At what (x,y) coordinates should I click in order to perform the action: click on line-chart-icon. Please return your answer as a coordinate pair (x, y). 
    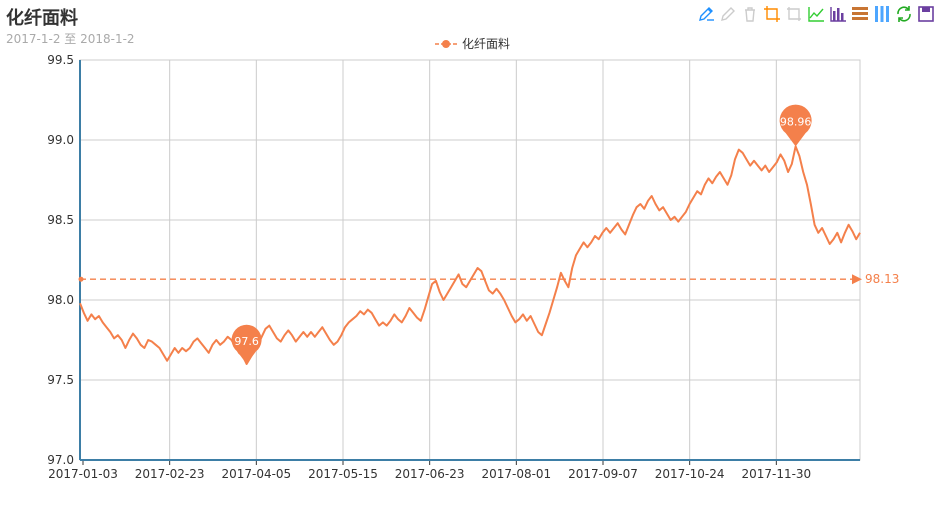
    Looking at the image, I should click on (816, 14).